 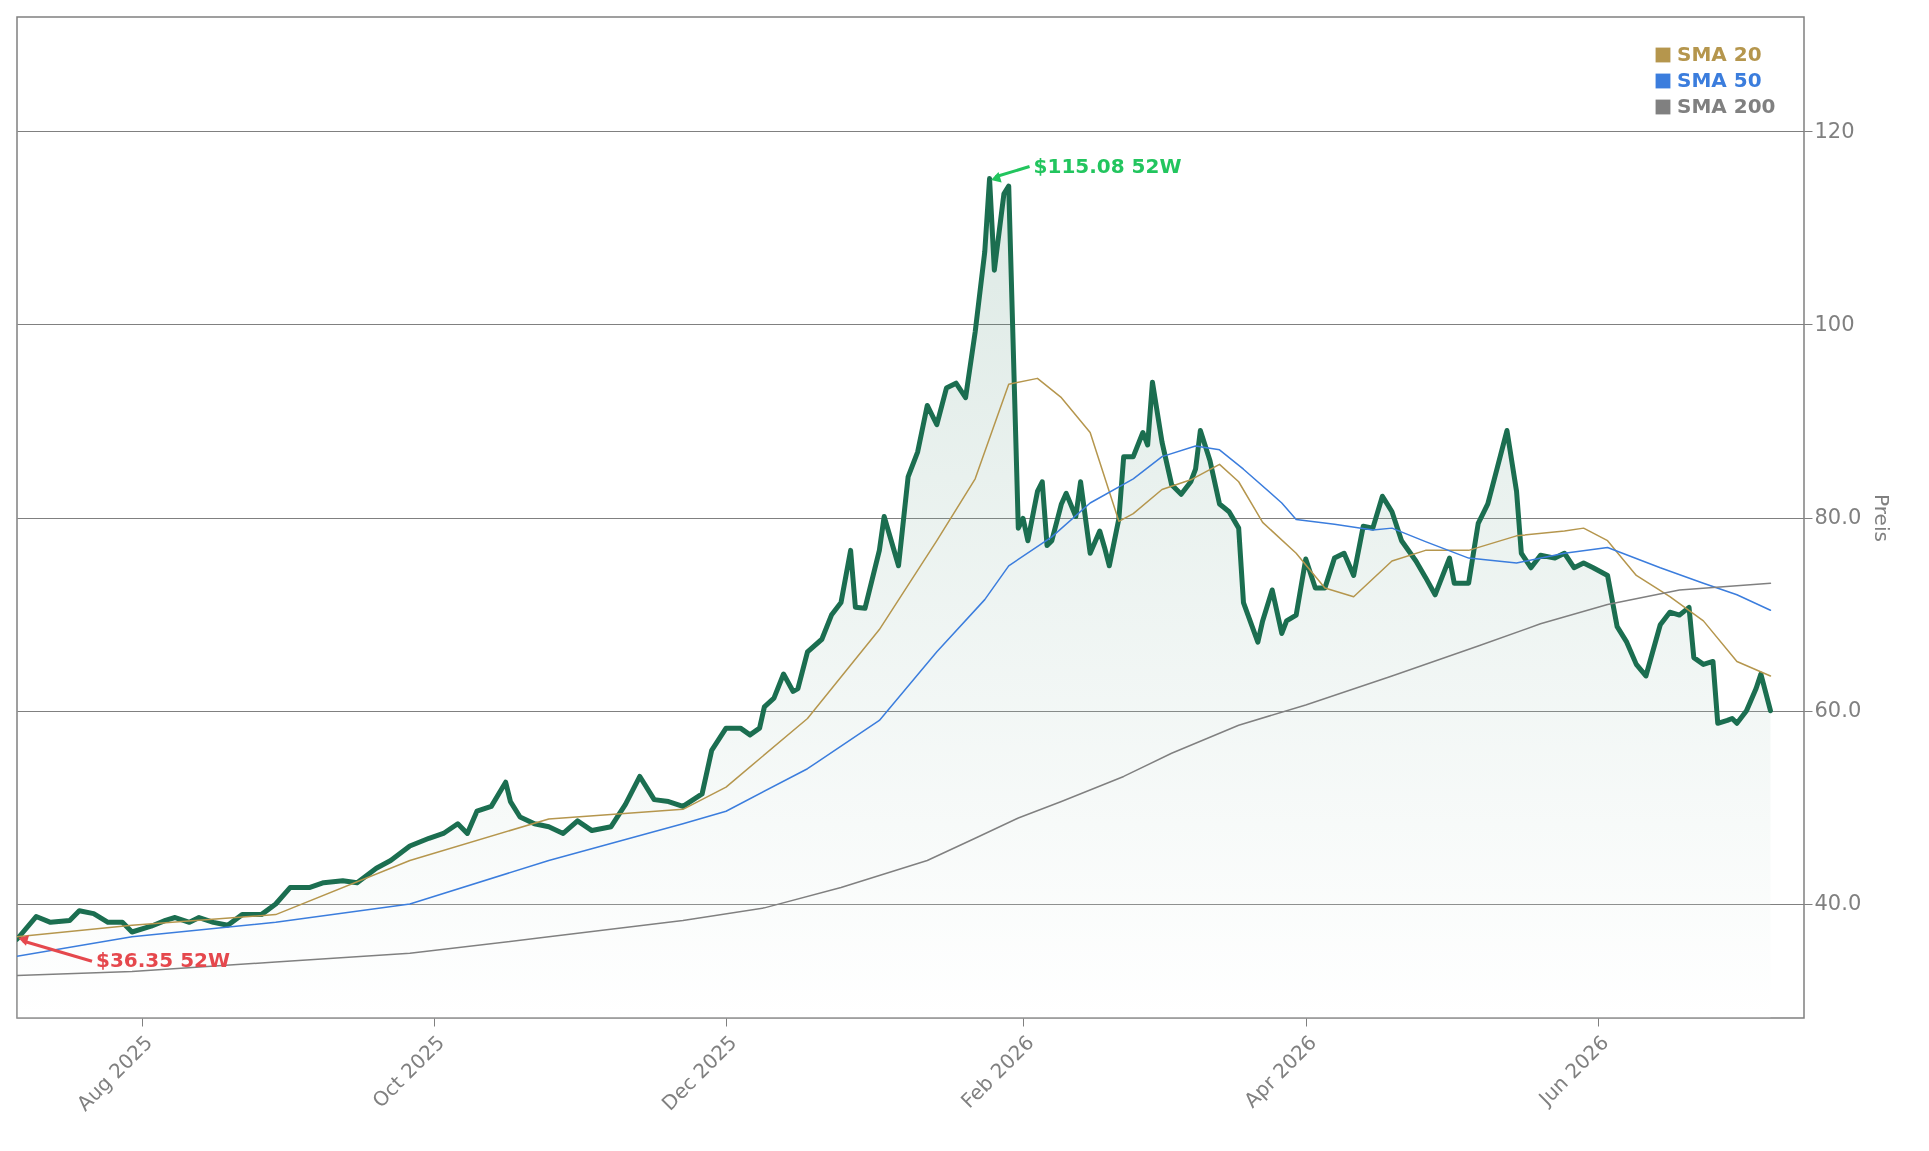 I want to click on y-axis-title: Preis, so click(x=1882, y=518).